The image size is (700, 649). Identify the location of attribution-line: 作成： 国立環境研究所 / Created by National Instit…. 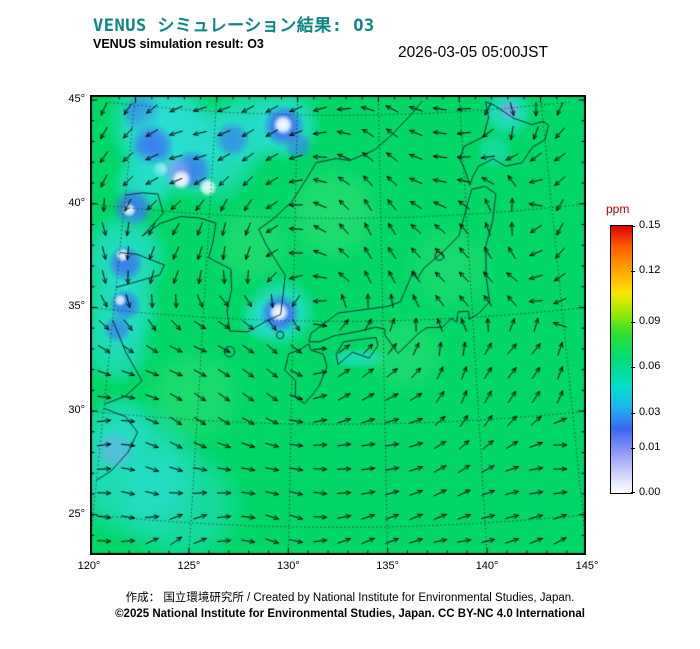
(350, 598).